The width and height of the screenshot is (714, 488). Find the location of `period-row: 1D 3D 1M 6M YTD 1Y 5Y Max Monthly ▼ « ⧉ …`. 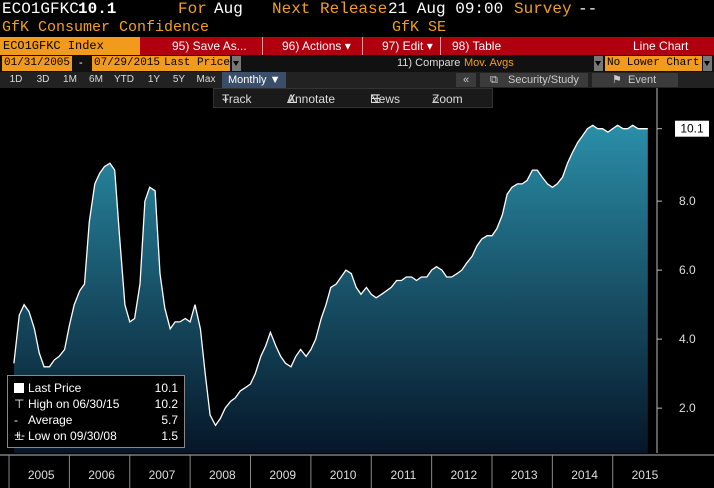

period-row: 1D 3D 1M 6M YTD 1Y 5Y Max Monthly ▼ « ⧉ … is located at coordinates (357, 80).